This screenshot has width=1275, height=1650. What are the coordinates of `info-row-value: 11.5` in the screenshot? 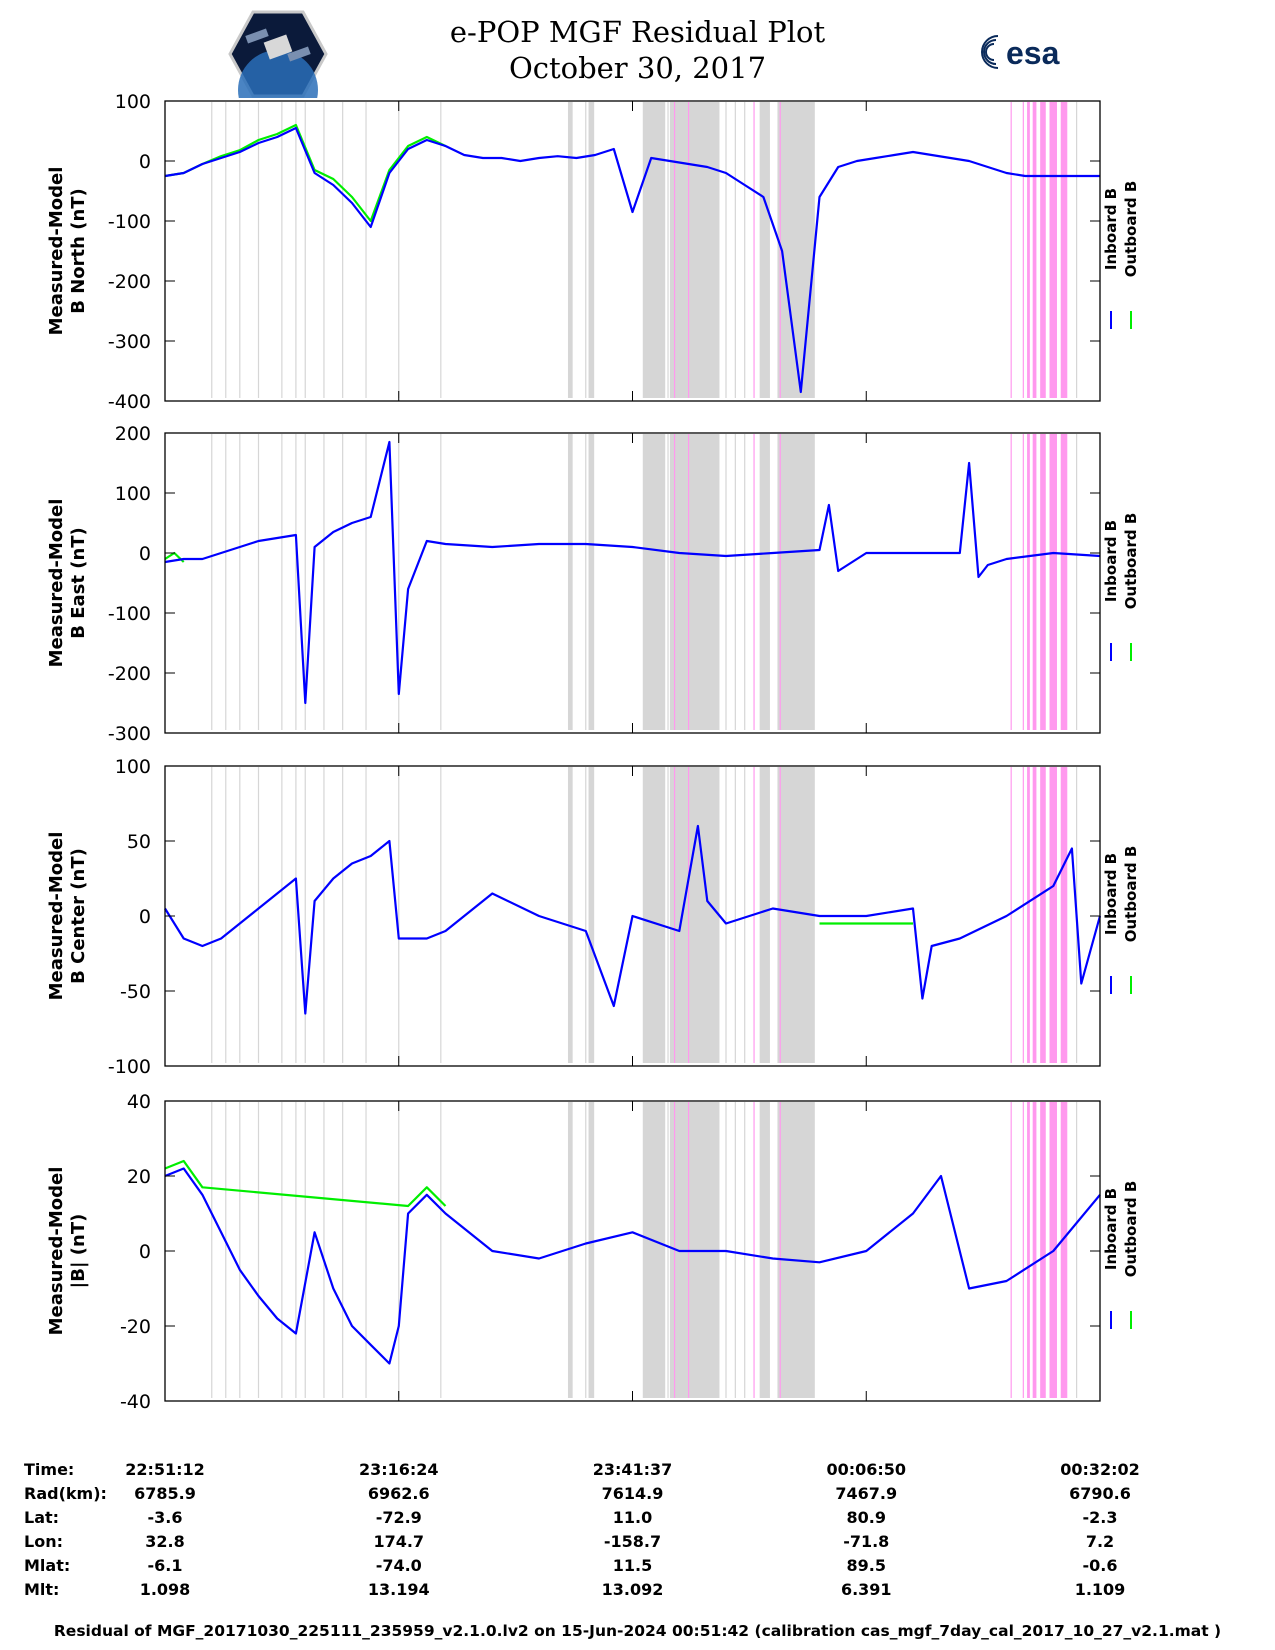 It's located at (632, 1565).